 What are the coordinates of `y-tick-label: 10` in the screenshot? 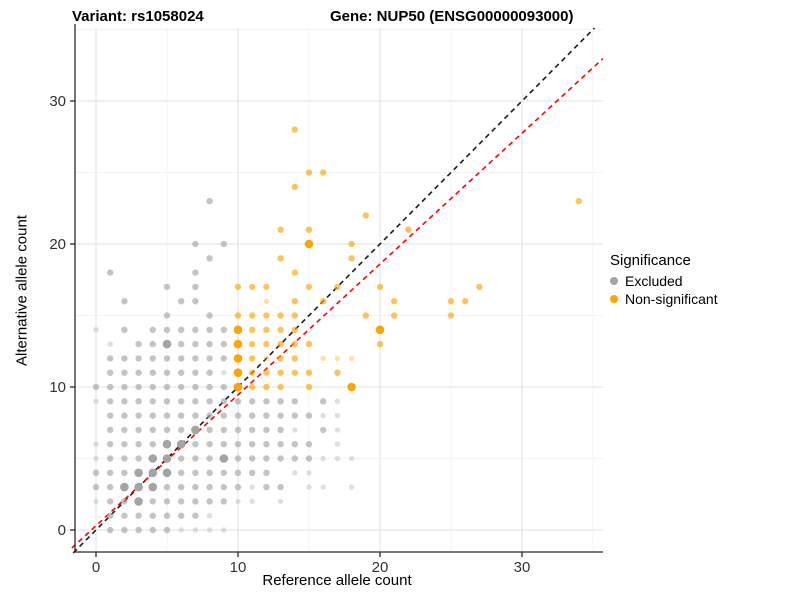 It's located at (57, 387).